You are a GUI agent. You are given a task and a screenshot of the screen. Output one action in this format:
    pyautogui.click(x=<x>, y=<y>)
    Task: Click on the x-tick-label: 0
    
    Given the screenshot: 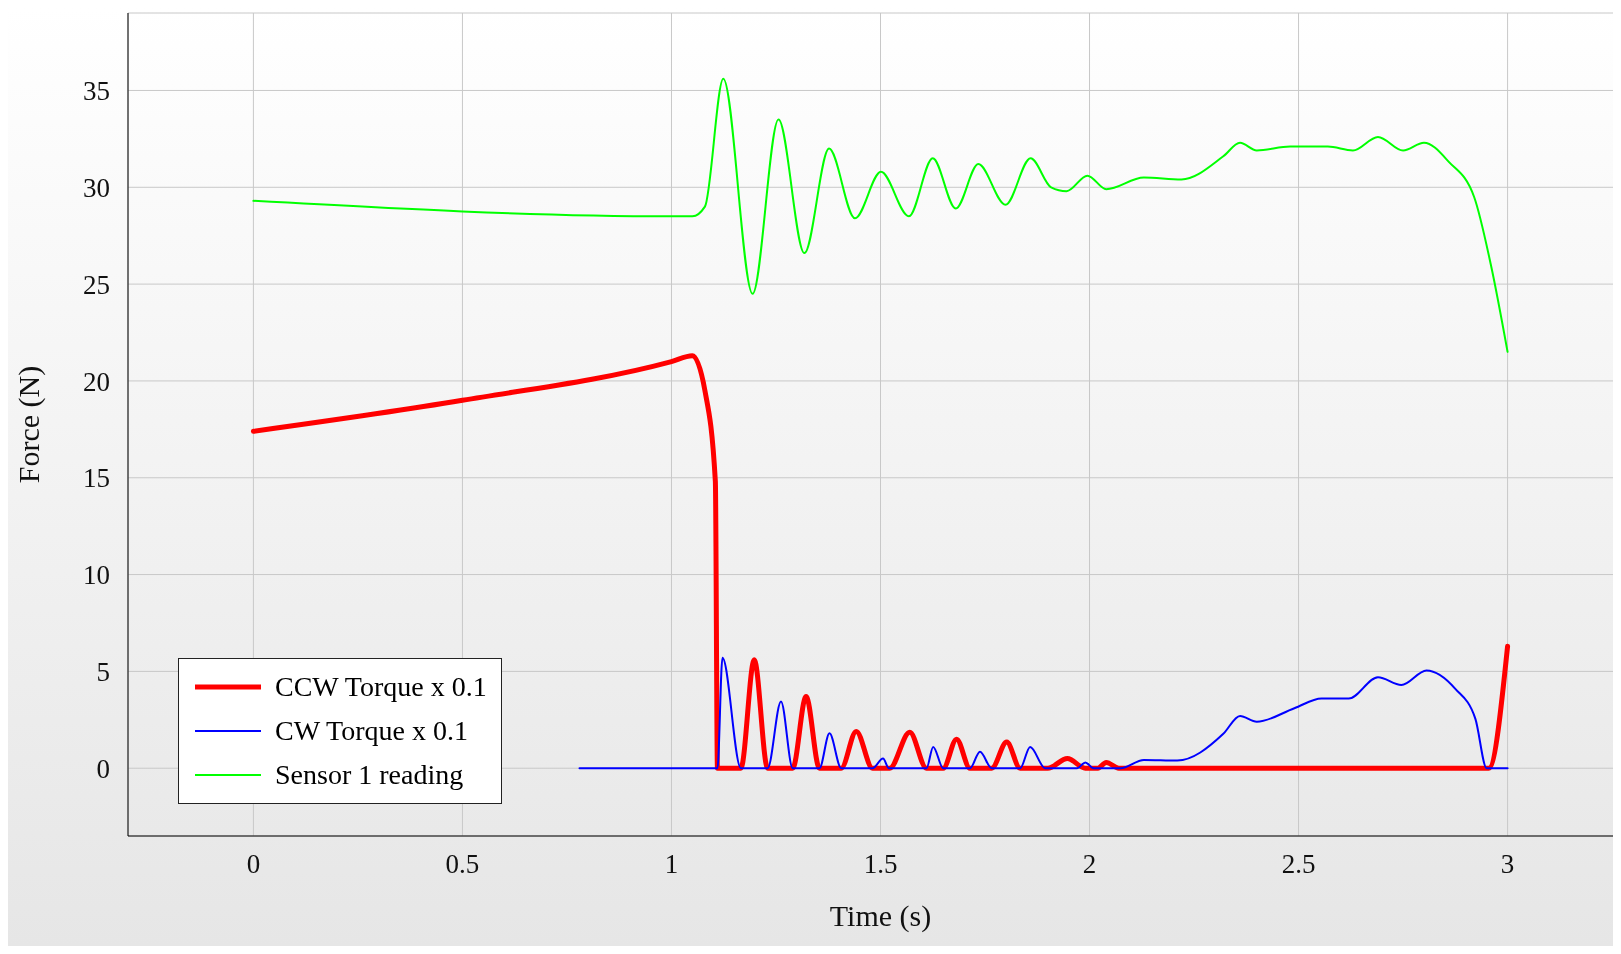 What is the action you would take?
    pyautogui.click(x=253, y=864)
    